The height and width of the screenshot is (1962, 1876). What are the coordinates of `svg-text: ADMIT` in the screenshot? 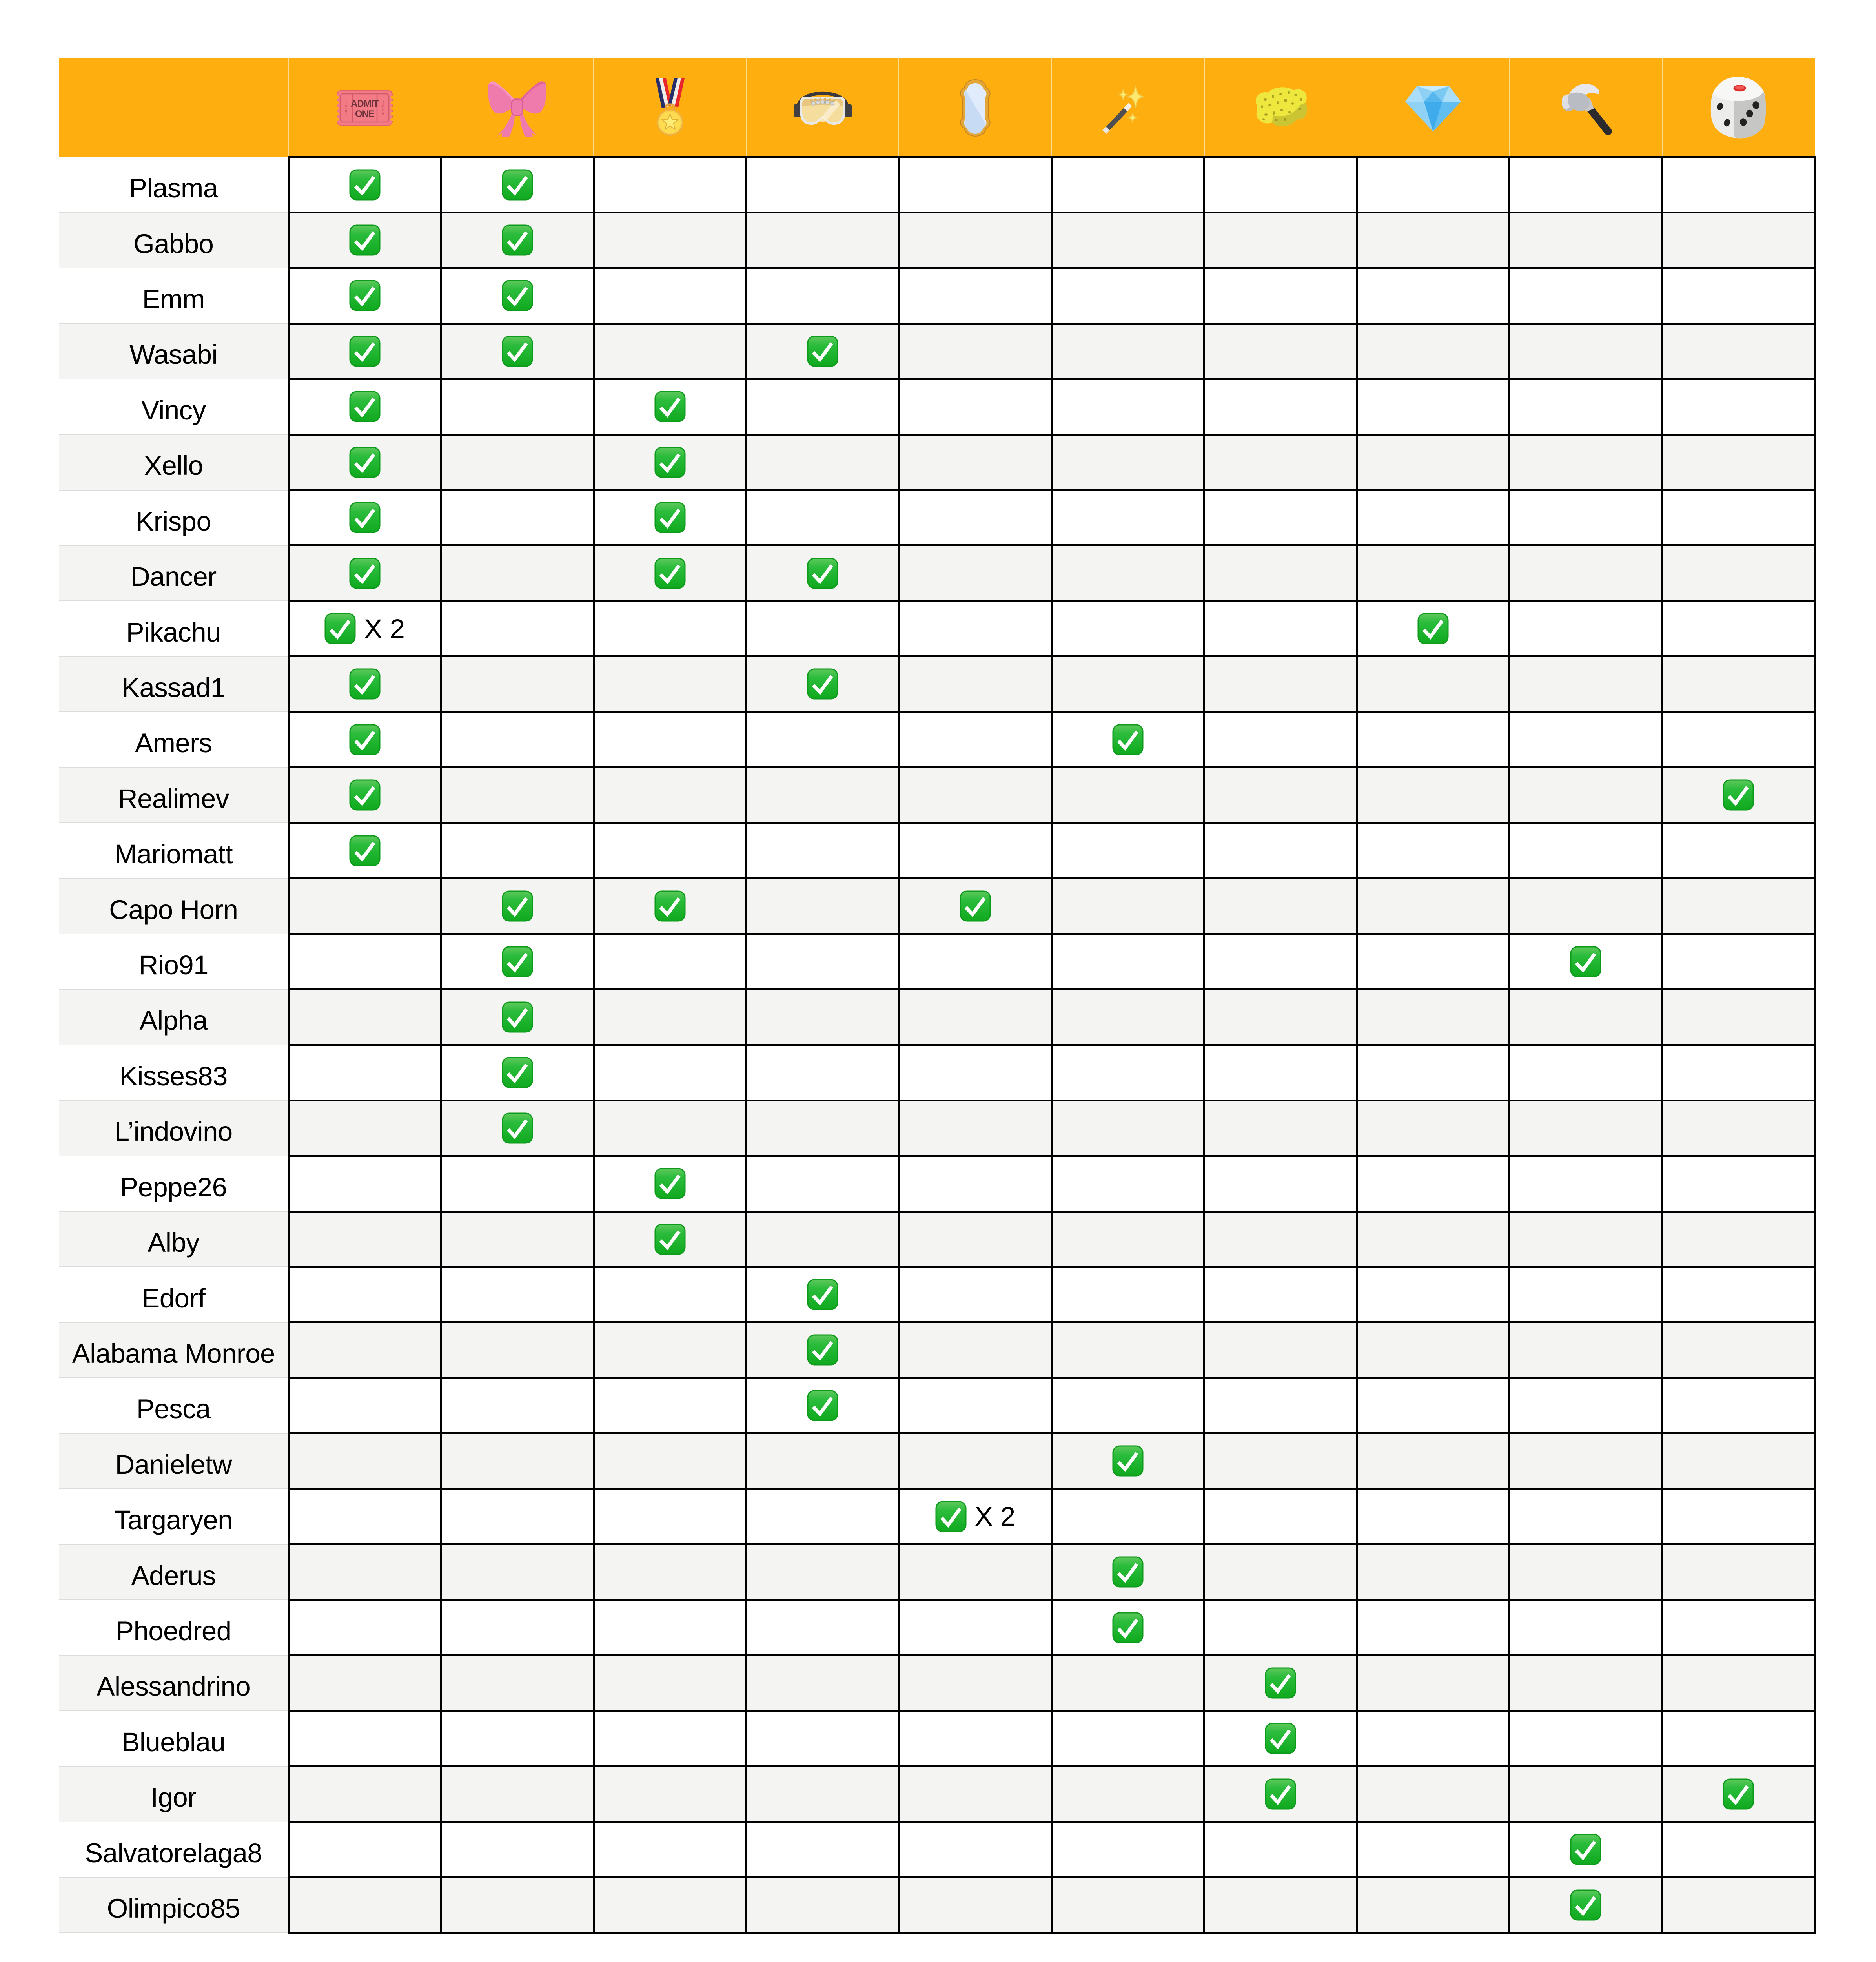 It's located at (365, 104).